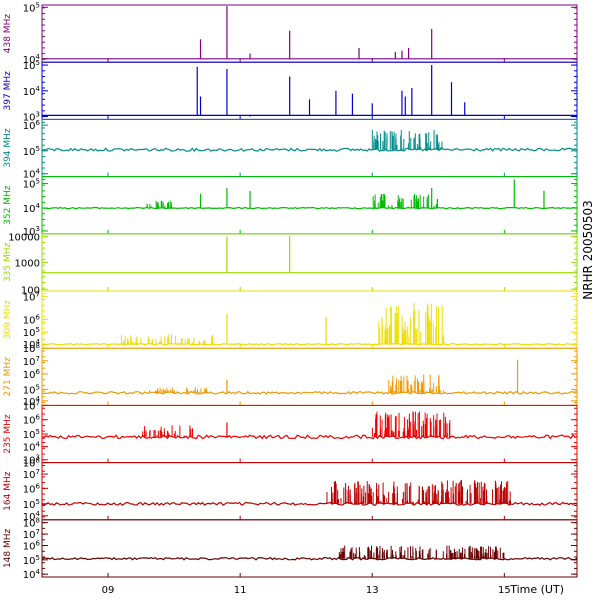 Image resolution: width=600 pixels, height=604 pixels. I want to click on series-label: 164 MHz, so click(8, 491).